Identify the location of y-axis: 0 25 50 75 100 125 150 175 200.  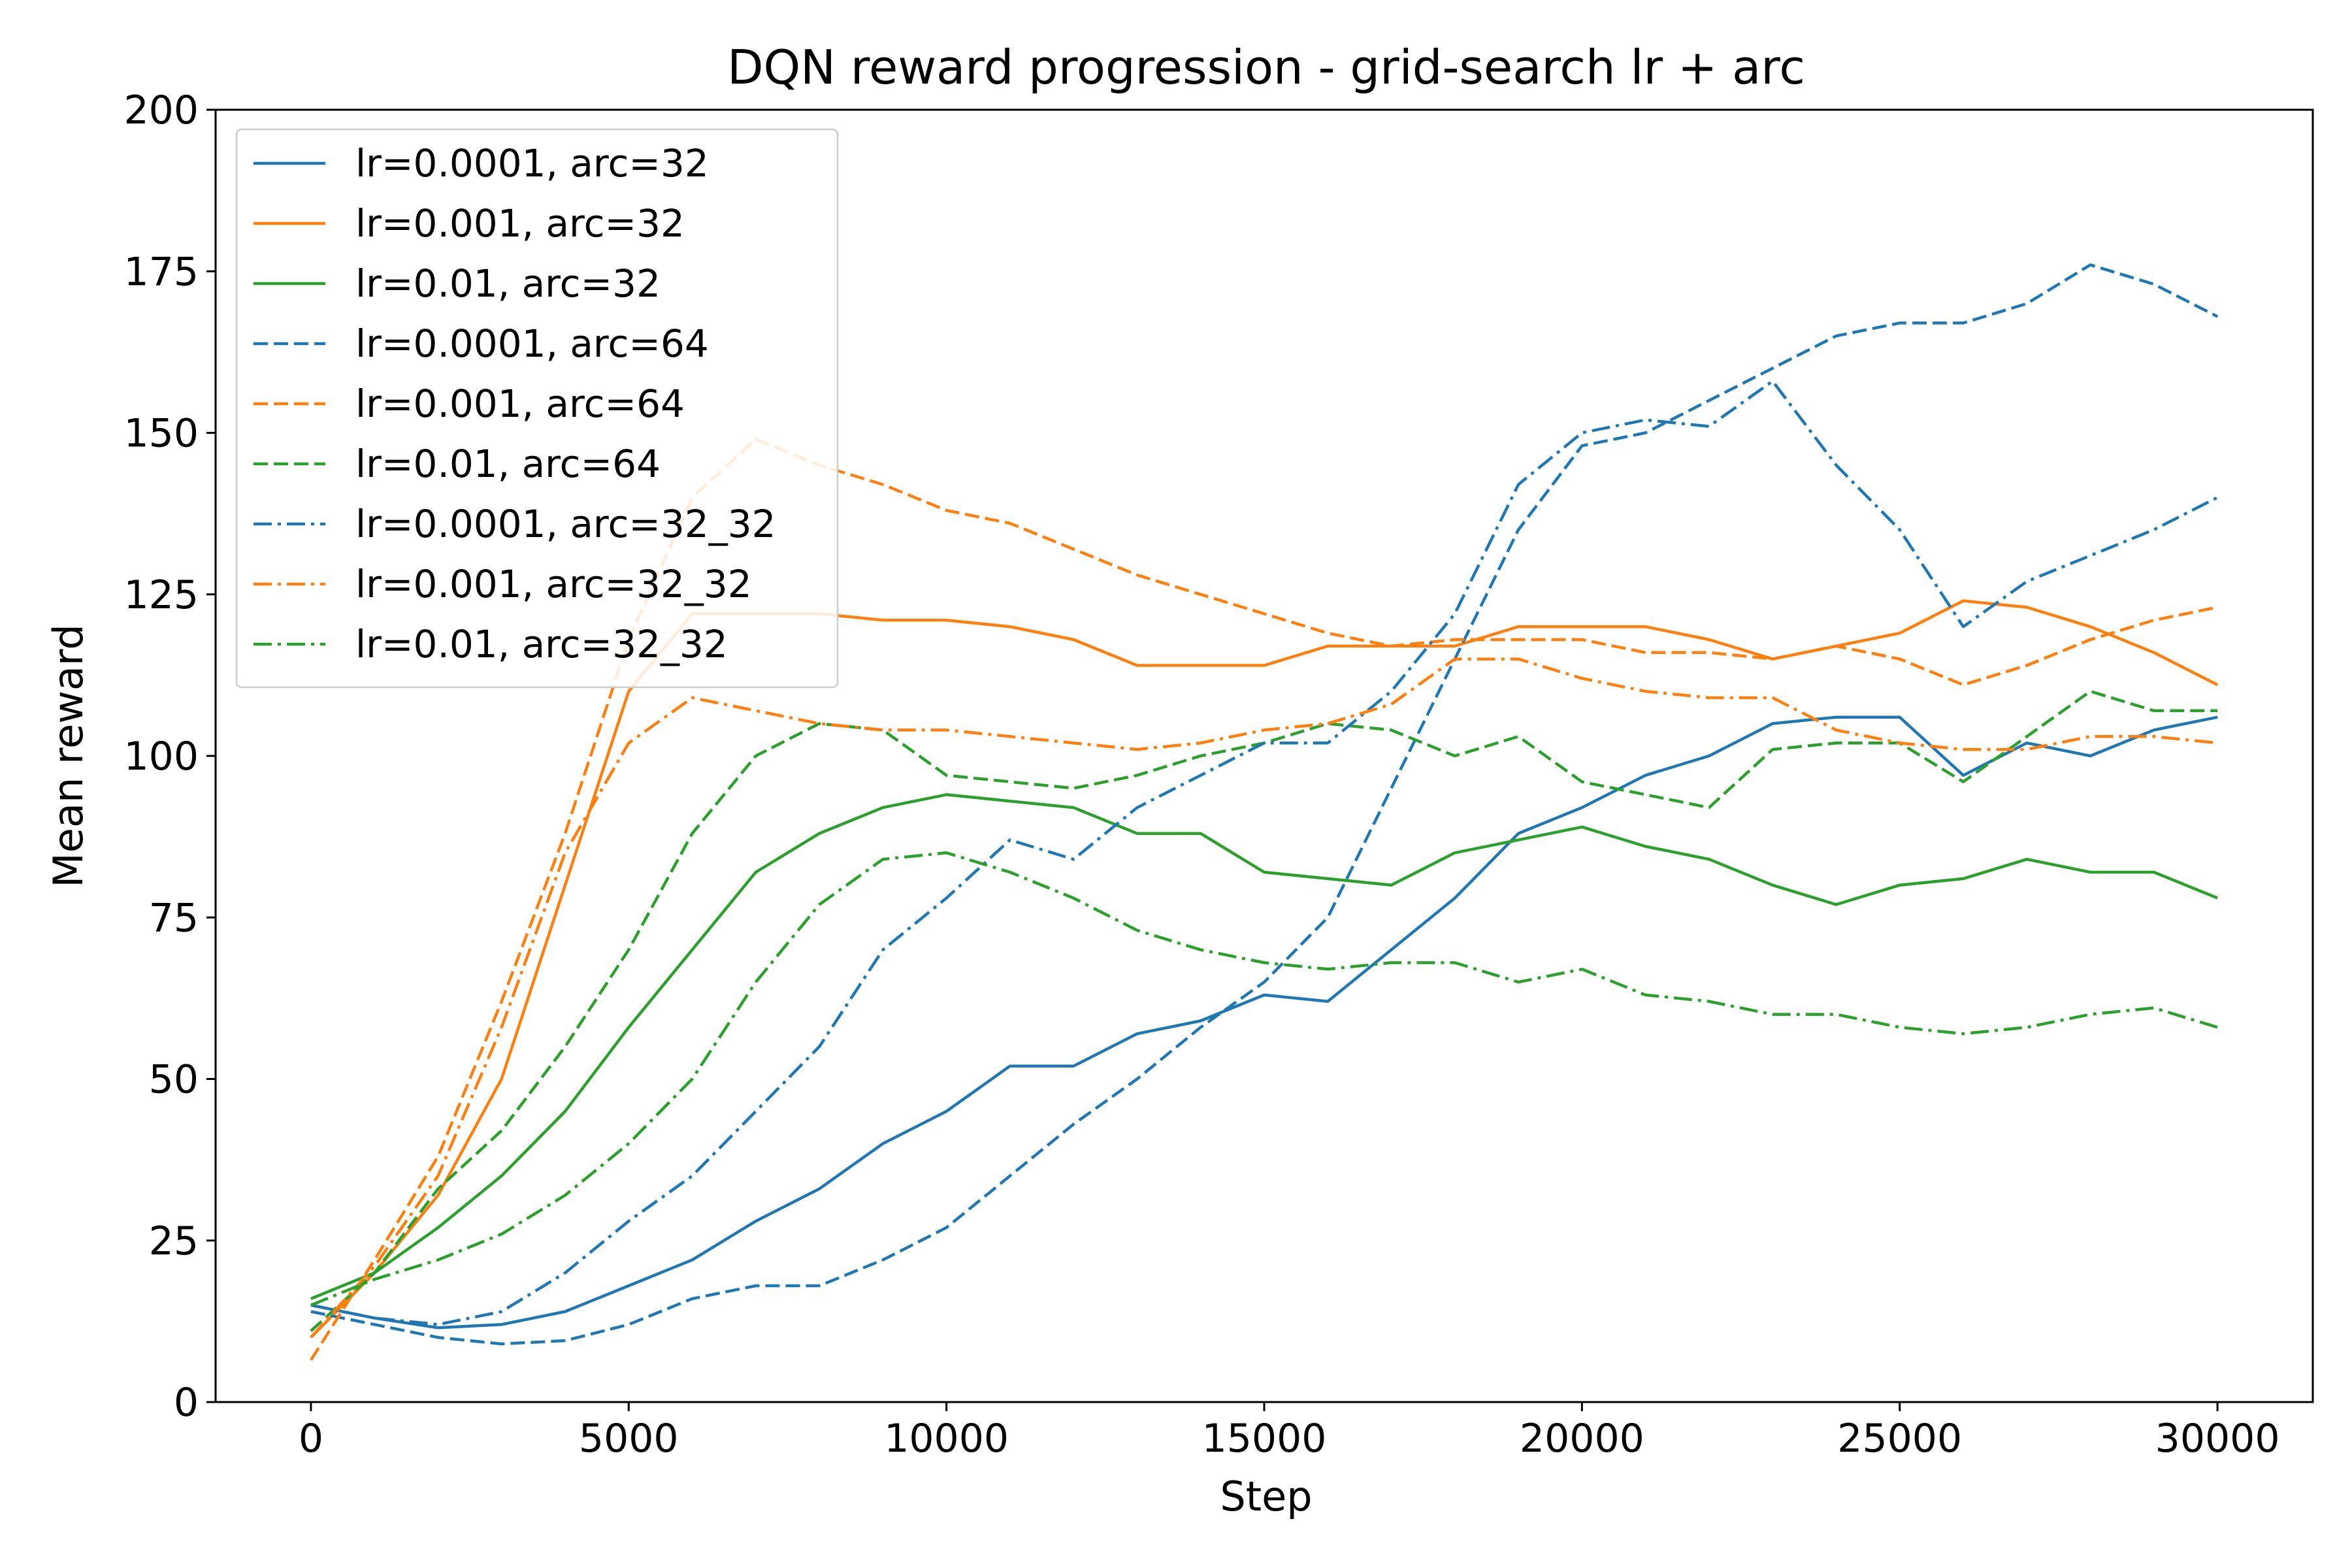
(169, 757).